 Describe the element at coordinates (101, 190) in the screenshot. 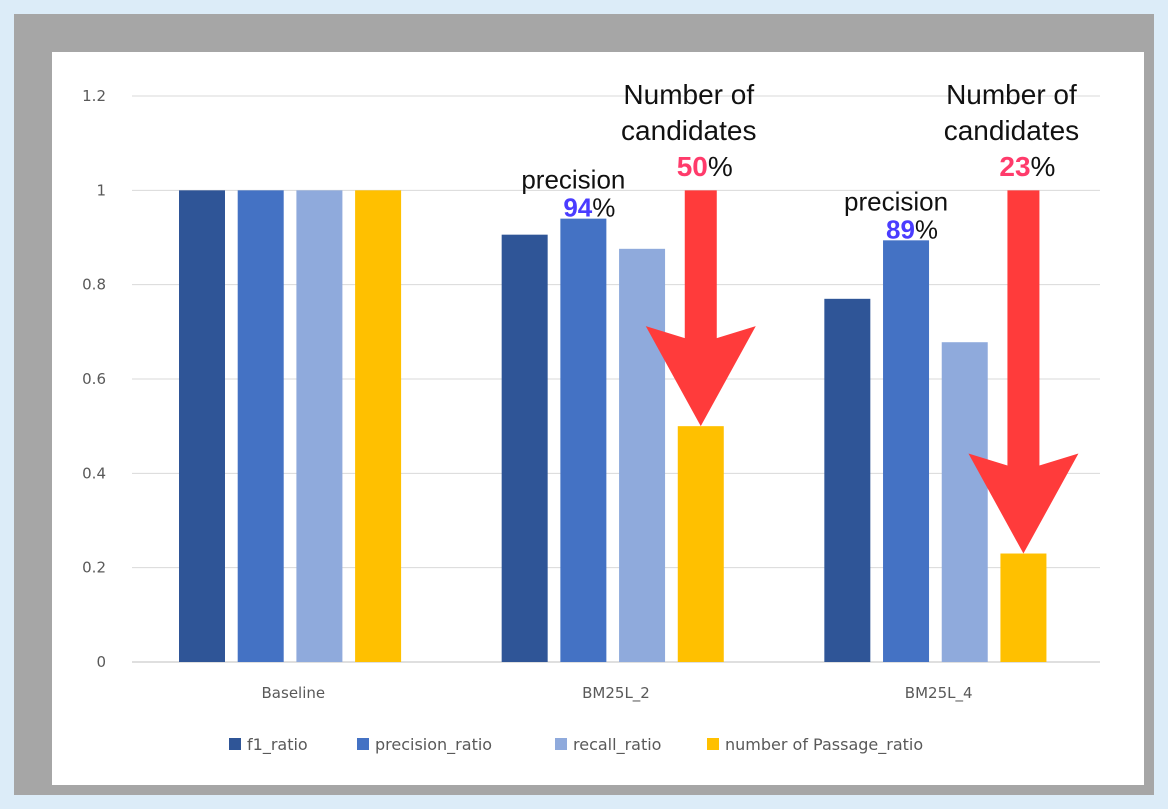

I see `y-tick-label: 1` at that location.